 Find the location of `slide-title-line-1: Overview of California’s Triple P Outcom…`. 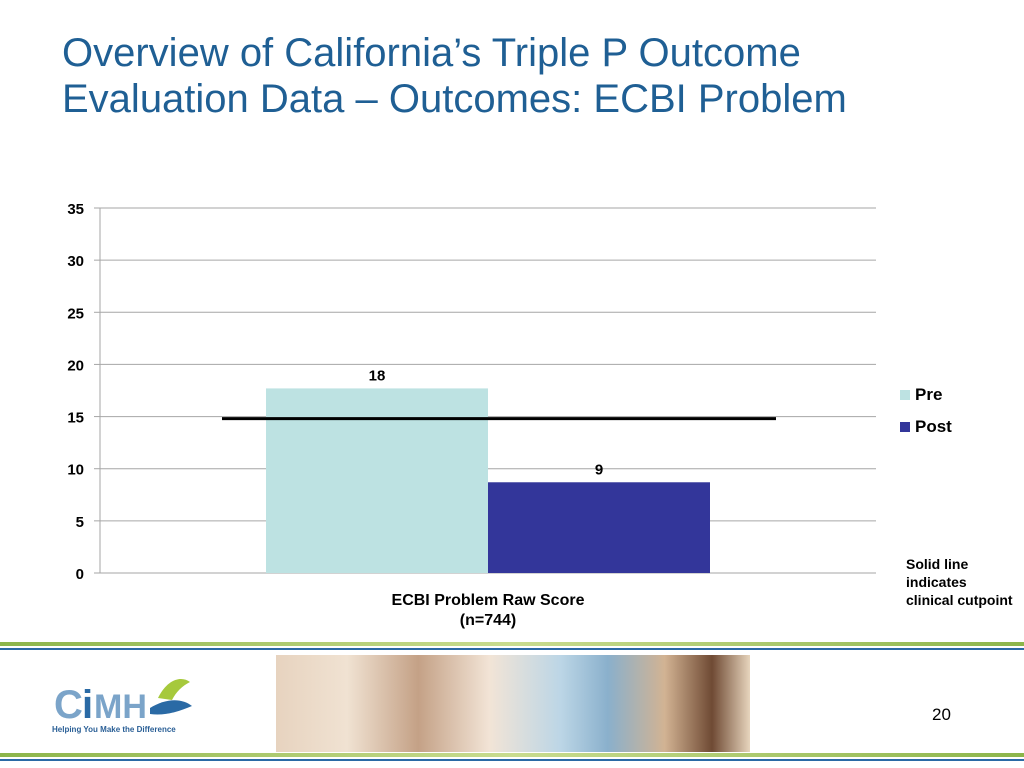

slide-title-line-1: Overview of California’s Triple P Outcom… is located at coordinates (431, 53).